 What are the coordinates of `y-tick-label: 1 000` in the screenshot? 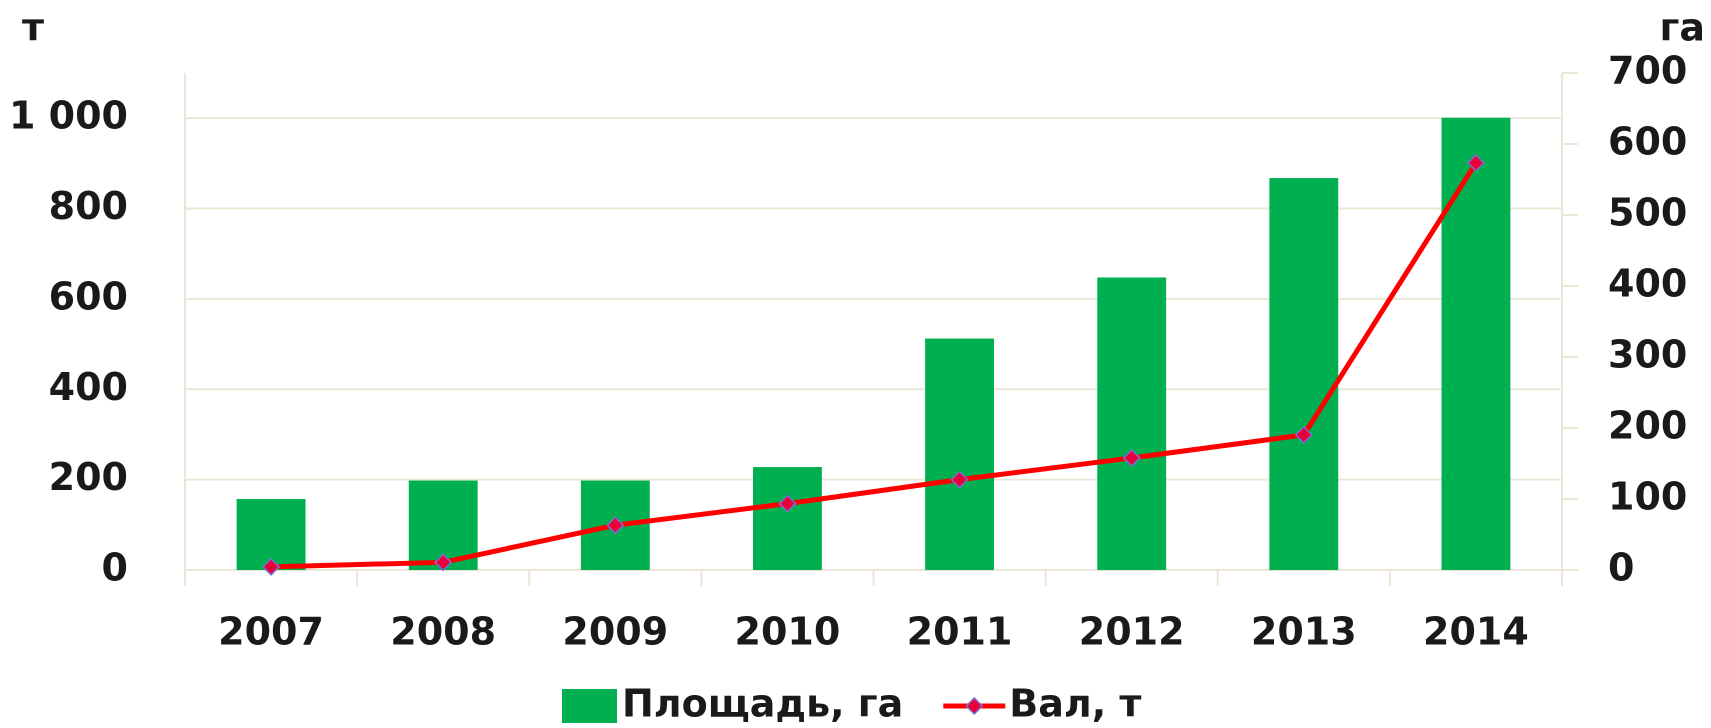 It's located at (68, 116).